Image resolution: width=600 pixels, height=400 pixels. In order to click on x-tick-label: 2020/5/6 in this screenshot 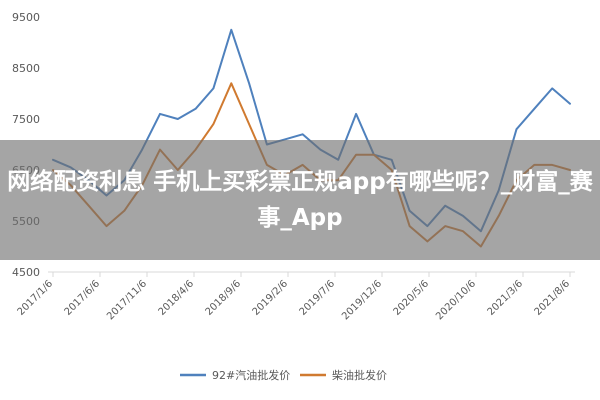, I will do `click(412, 298)`.